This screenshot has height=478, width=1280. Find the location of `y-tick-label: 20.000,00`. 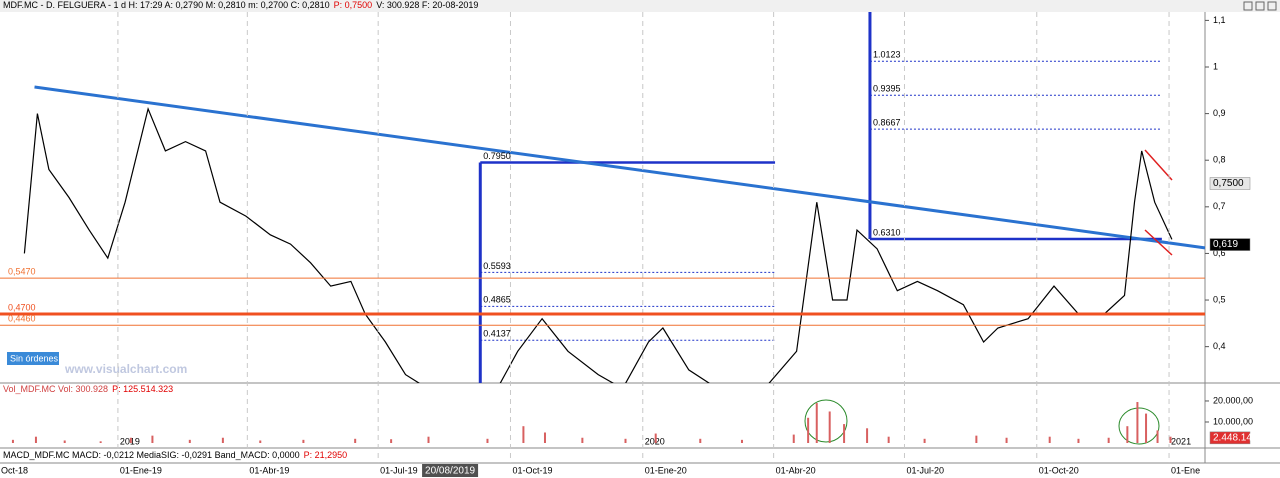

y-tick-label: 20.000,00 is located at coordinates (1233, 400).